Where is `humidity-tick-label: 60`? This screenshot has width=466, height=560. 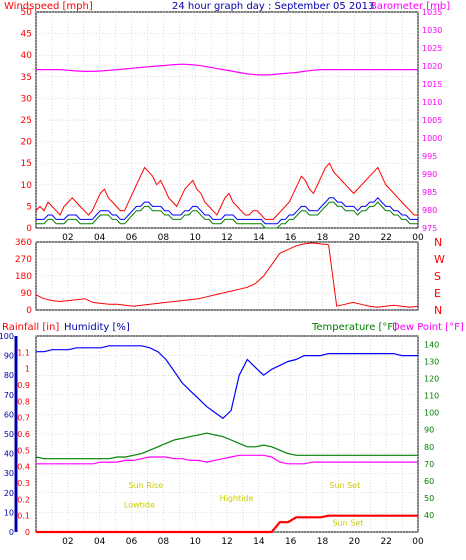
humidity-tick-label: 60 is located at coordinates (9, 414).